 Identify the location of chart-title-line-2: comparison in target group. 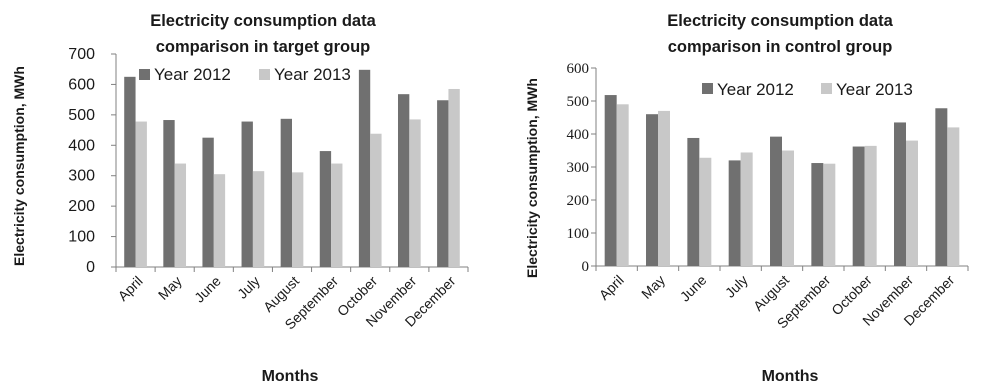
(263, 47).